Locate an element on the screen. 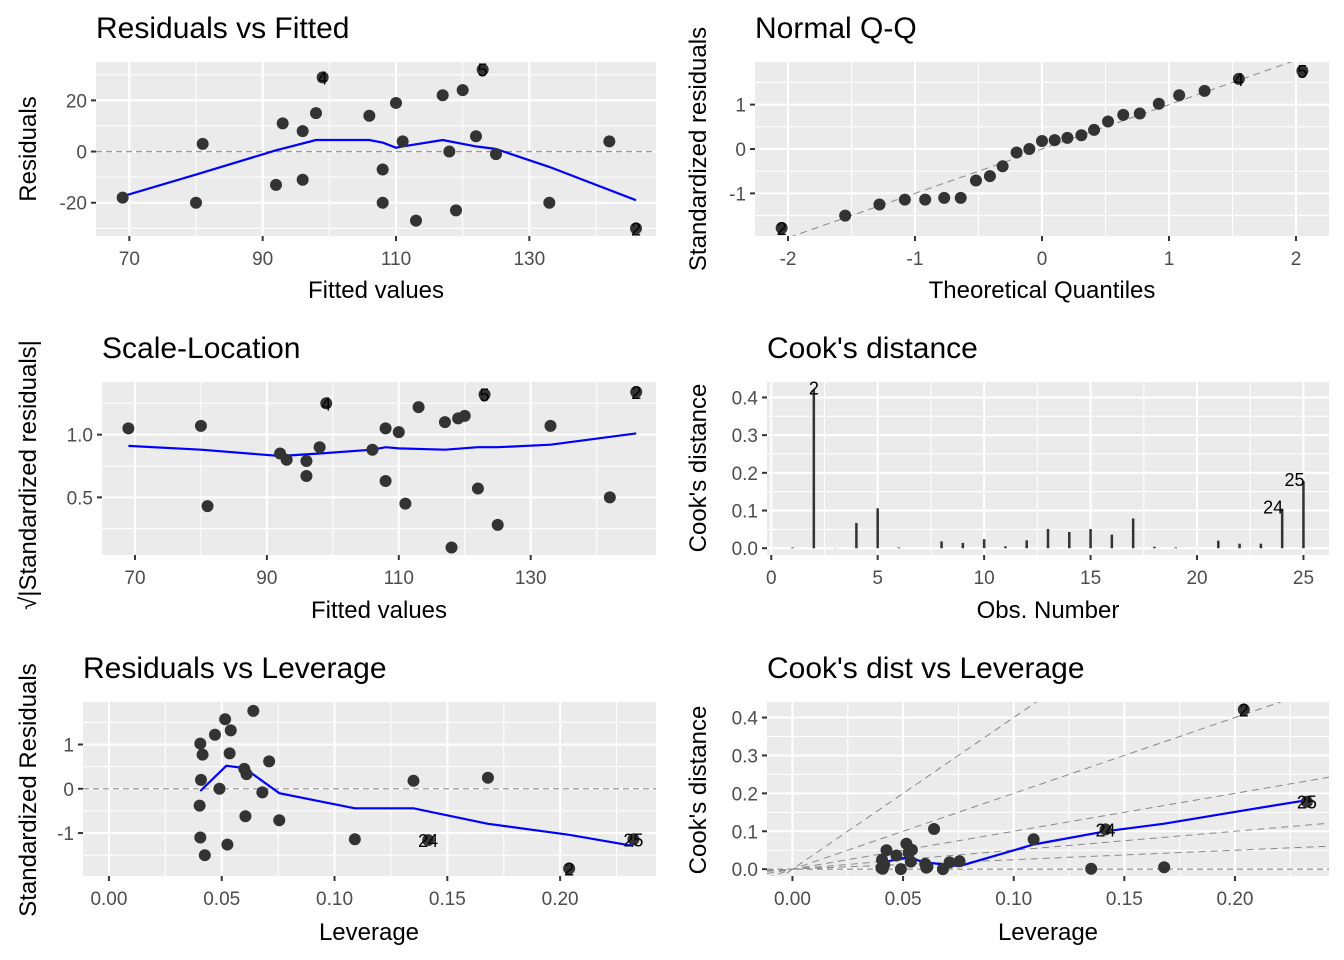  x-tick-label: 0.00 is located at coordinates (108, 899).